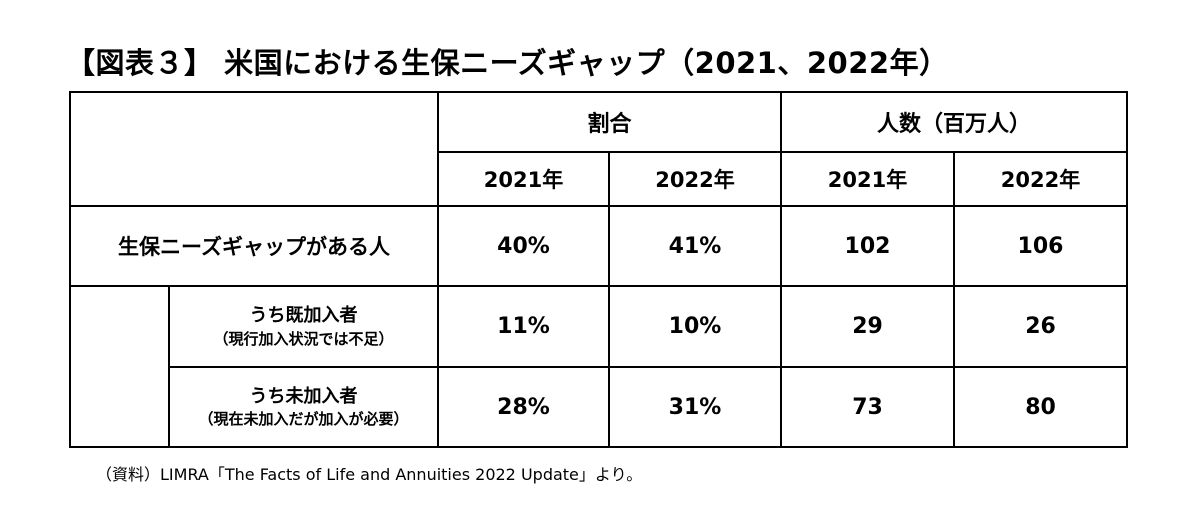 The height and width of the screenshot is (505, 1191). What do you see at coordinates (1041, 246) in the screenshot?
I see `cell-count-2022: 106` at bounding box center [1041, 246].